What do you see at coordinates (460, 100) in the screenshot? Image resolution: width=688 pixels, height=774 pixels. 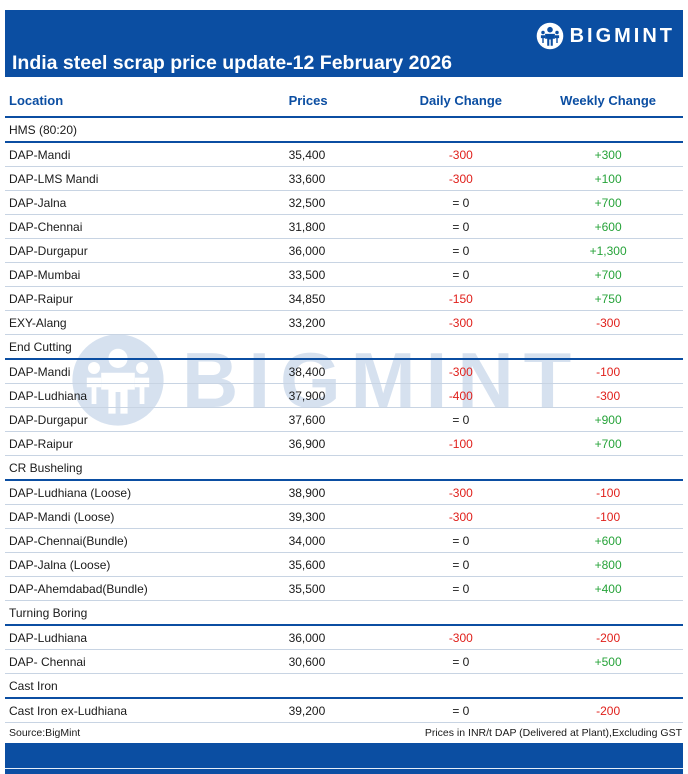 I see `header-daily-change: Daily Change` at bounding box center [460, 100].